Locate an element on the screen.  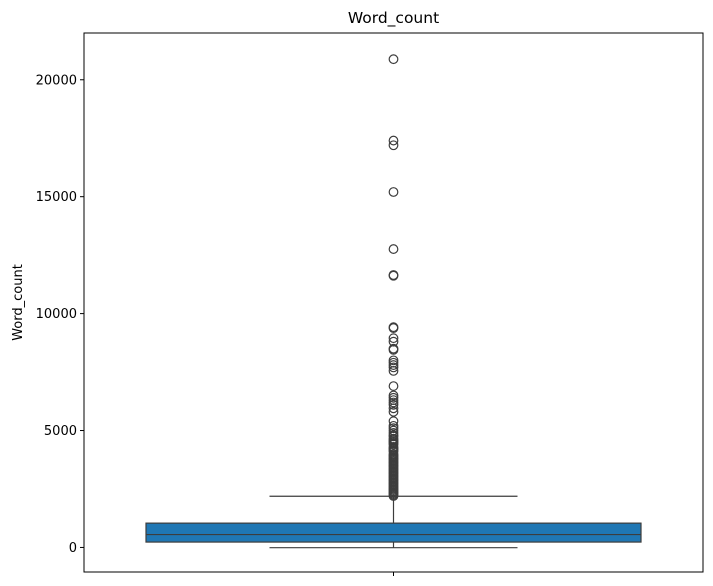
y-axis-ticks: 0 5000 10000 15000 20000 is located at coordinates (60, 314).